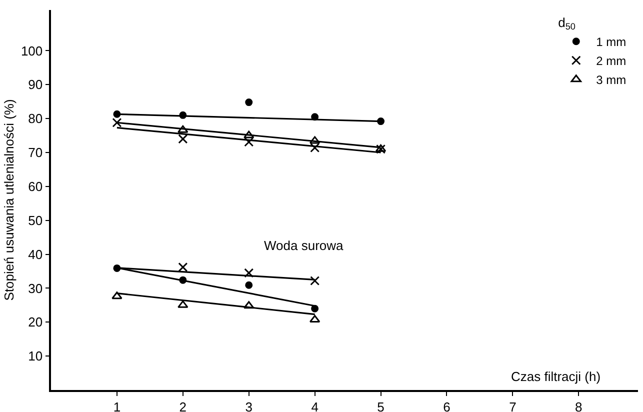 This screenshot has width=643, height=412. Describe the element at coordinates (578, 405) in the screenshot. I see `x-tick-label: 8` at that location.